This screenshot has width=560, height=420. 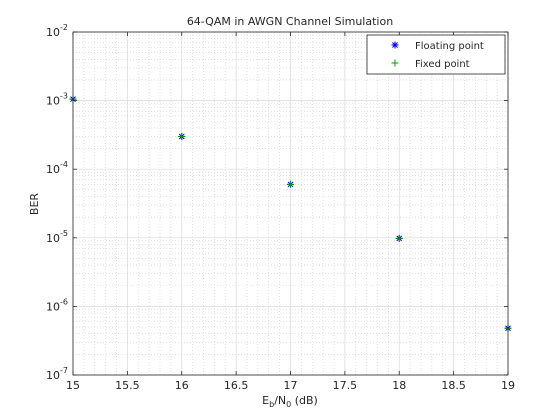 I want to click on y-tick-label: 10⁻², so click(x=57, y=31).